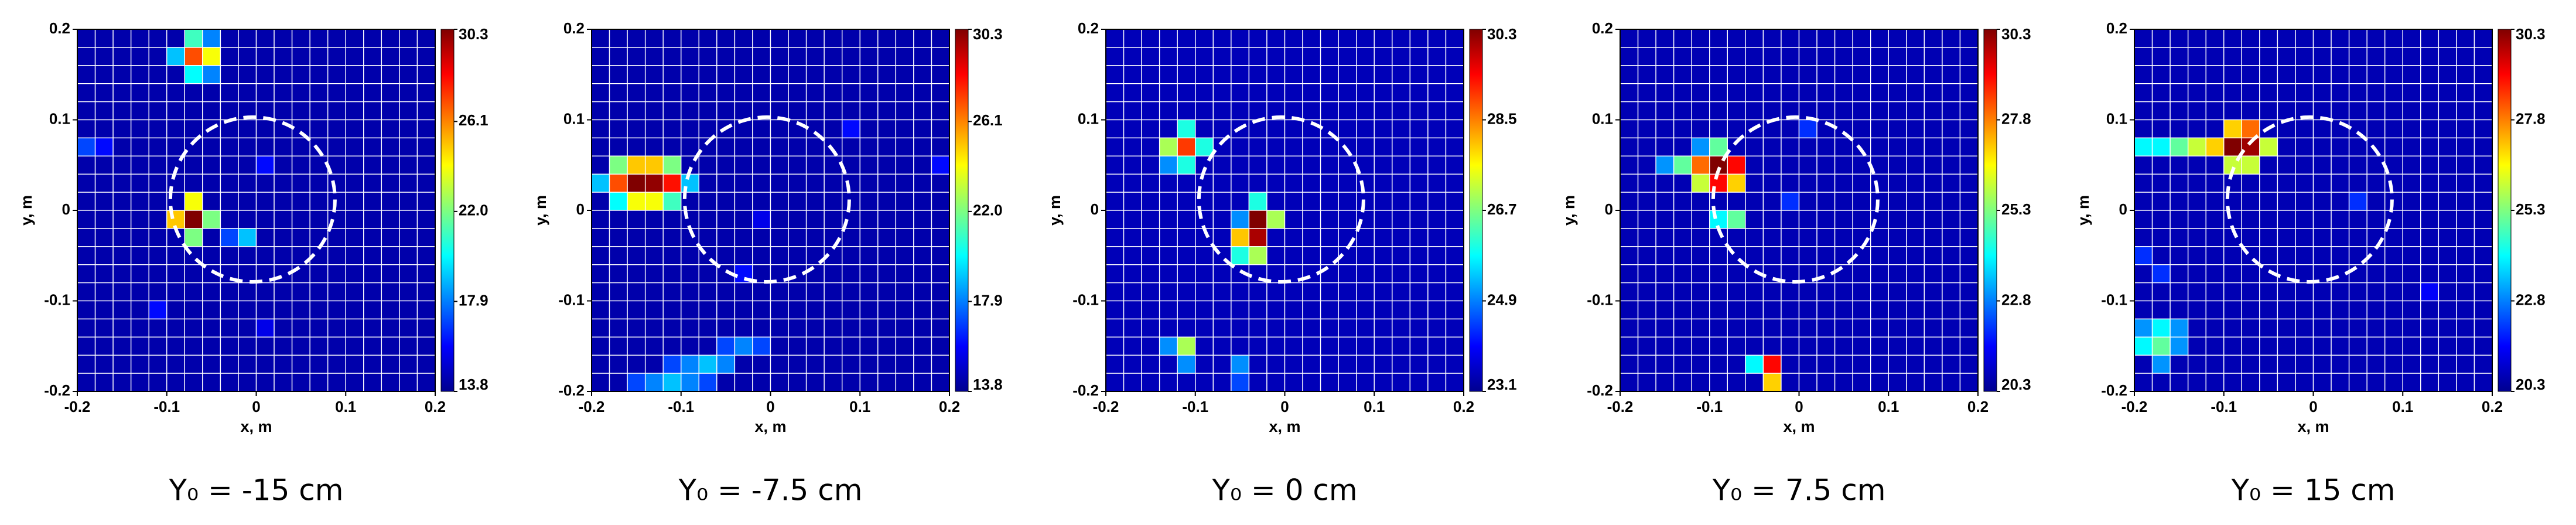 Image resolution: width=2576 pixels, height=525 pixels. I want to click on x-tick-label: 0, so click(256, 406).